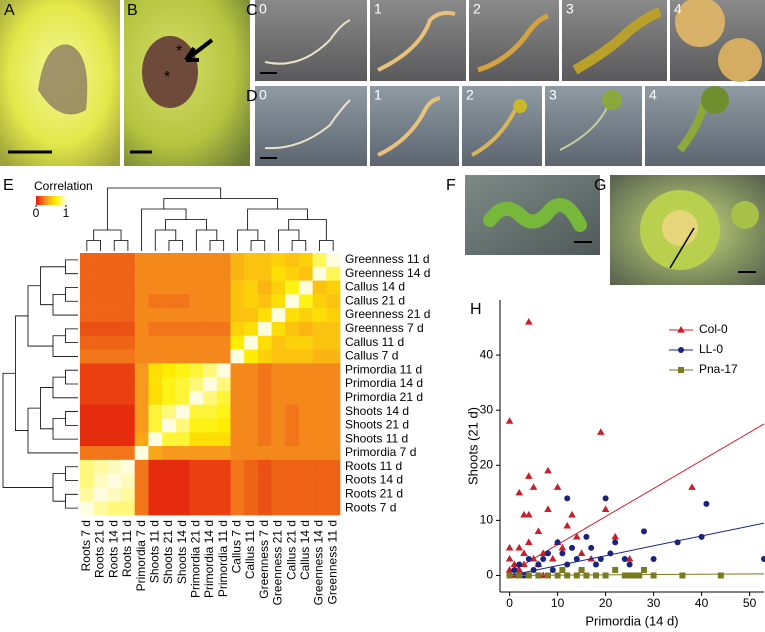  Describe the element at coordinates (250, 549) in the screenshot. I see `column-label: Callus 11 d` at that location.